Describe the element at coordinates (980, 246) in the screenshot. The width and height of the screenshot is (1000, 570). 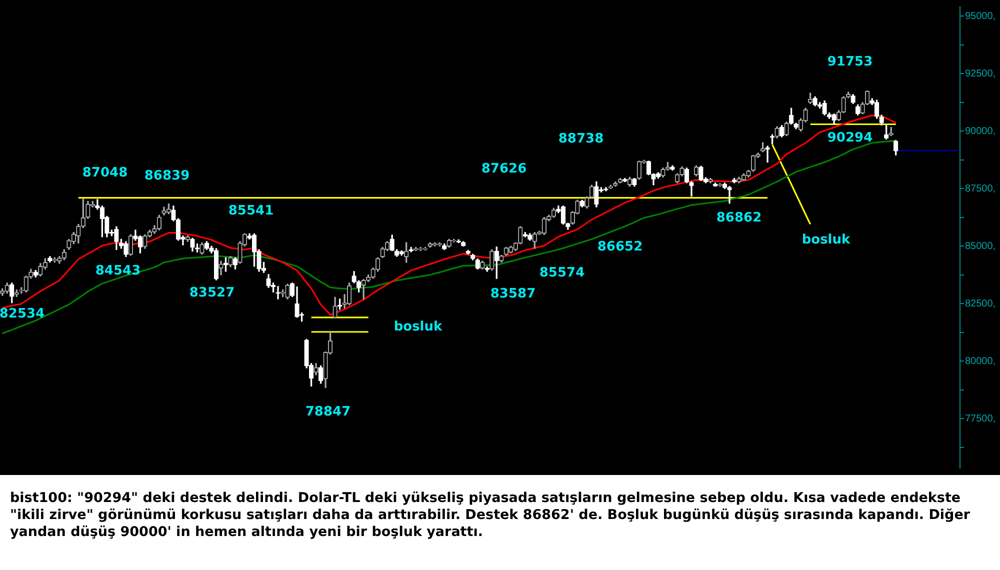
I see `y-tick-label: 85000,` at that location.